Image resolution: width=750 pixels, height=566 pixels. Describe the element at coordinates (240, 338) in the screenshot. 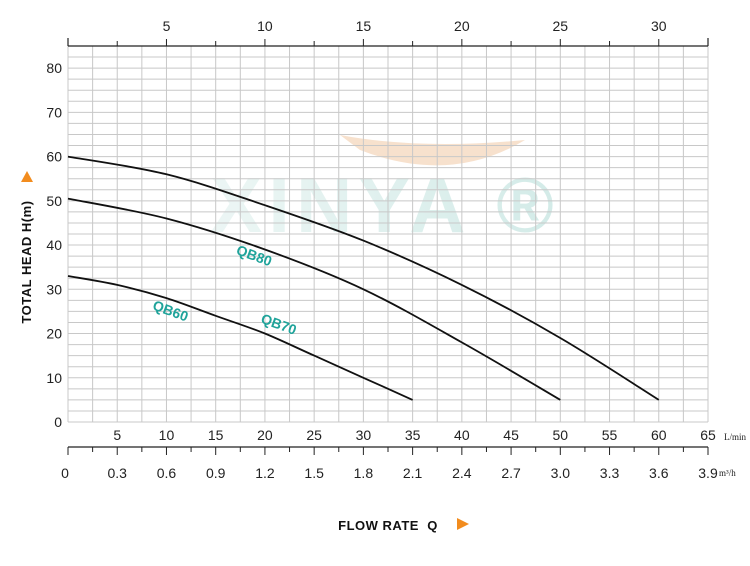

I see `series-line-qb60` at that location.